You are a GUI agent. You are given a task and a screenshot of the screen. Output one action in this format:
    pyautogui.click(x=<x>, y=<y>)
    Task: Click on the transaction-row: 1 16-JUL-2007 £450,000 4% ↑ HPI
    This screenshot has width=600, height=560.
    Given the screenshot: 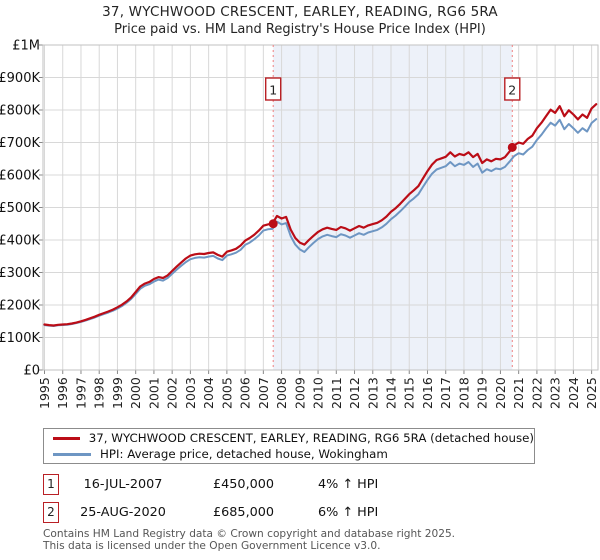 What is the action you would take?
    pyautogui.click(x=300, y=485)
    